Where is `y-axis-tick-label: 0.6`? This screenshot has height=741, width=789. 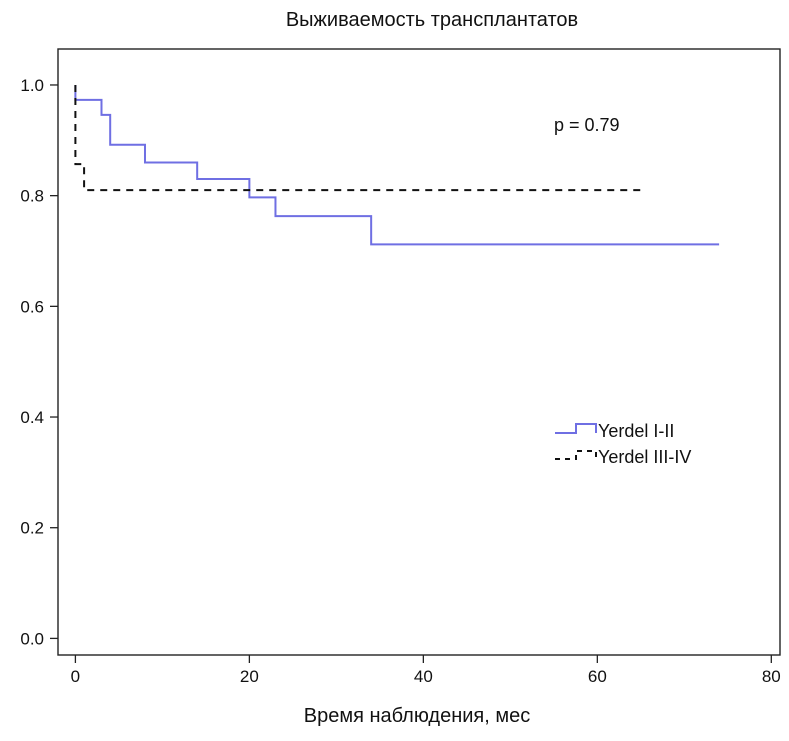 y-axis-tick-label: 0.6 is located at coordinates (32, 306).